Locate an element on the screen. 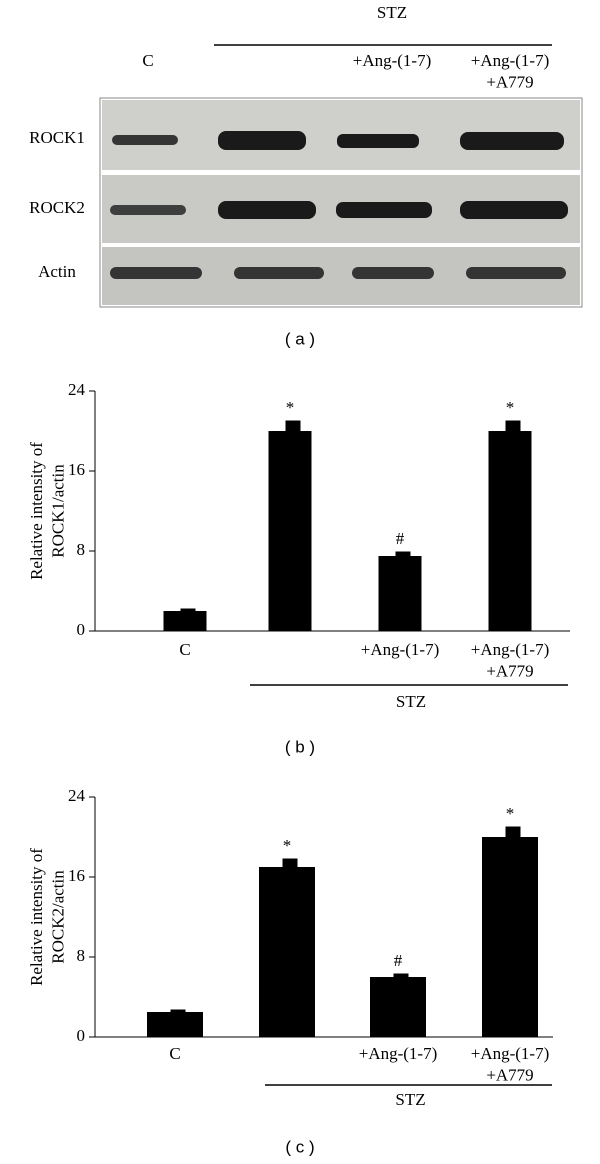  bands is located at coordinates (339, 205).